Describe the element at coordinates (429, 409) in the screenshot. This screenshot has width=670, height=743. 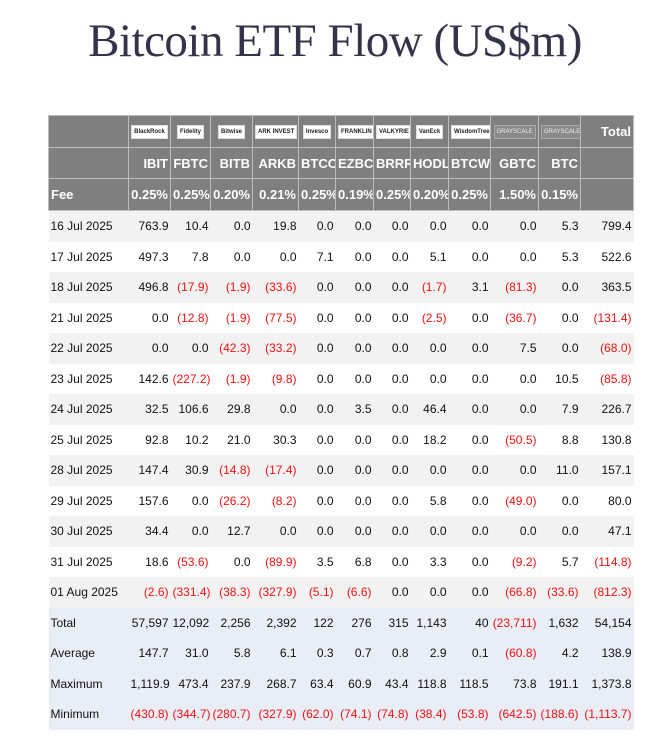
I see `flow-cell: 46.4` at that location.